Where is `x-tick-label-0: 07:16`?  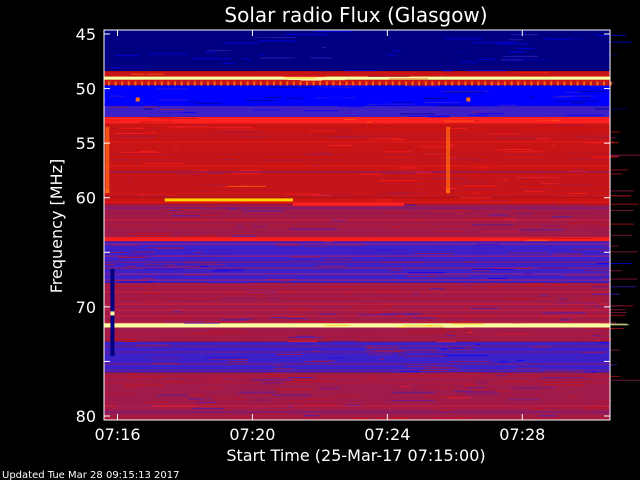 x-tick-label-0: 07:16 is located at coordinates (117, 434).